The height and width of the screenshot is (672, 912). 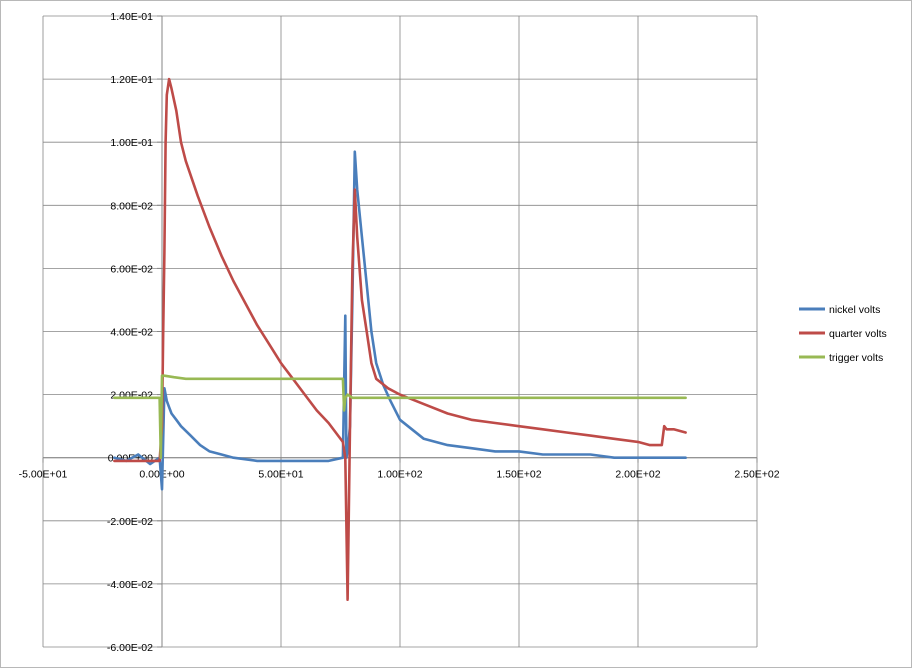 I want to click on x-tick-label: 1.50E+02, so click(x=518, y=475).